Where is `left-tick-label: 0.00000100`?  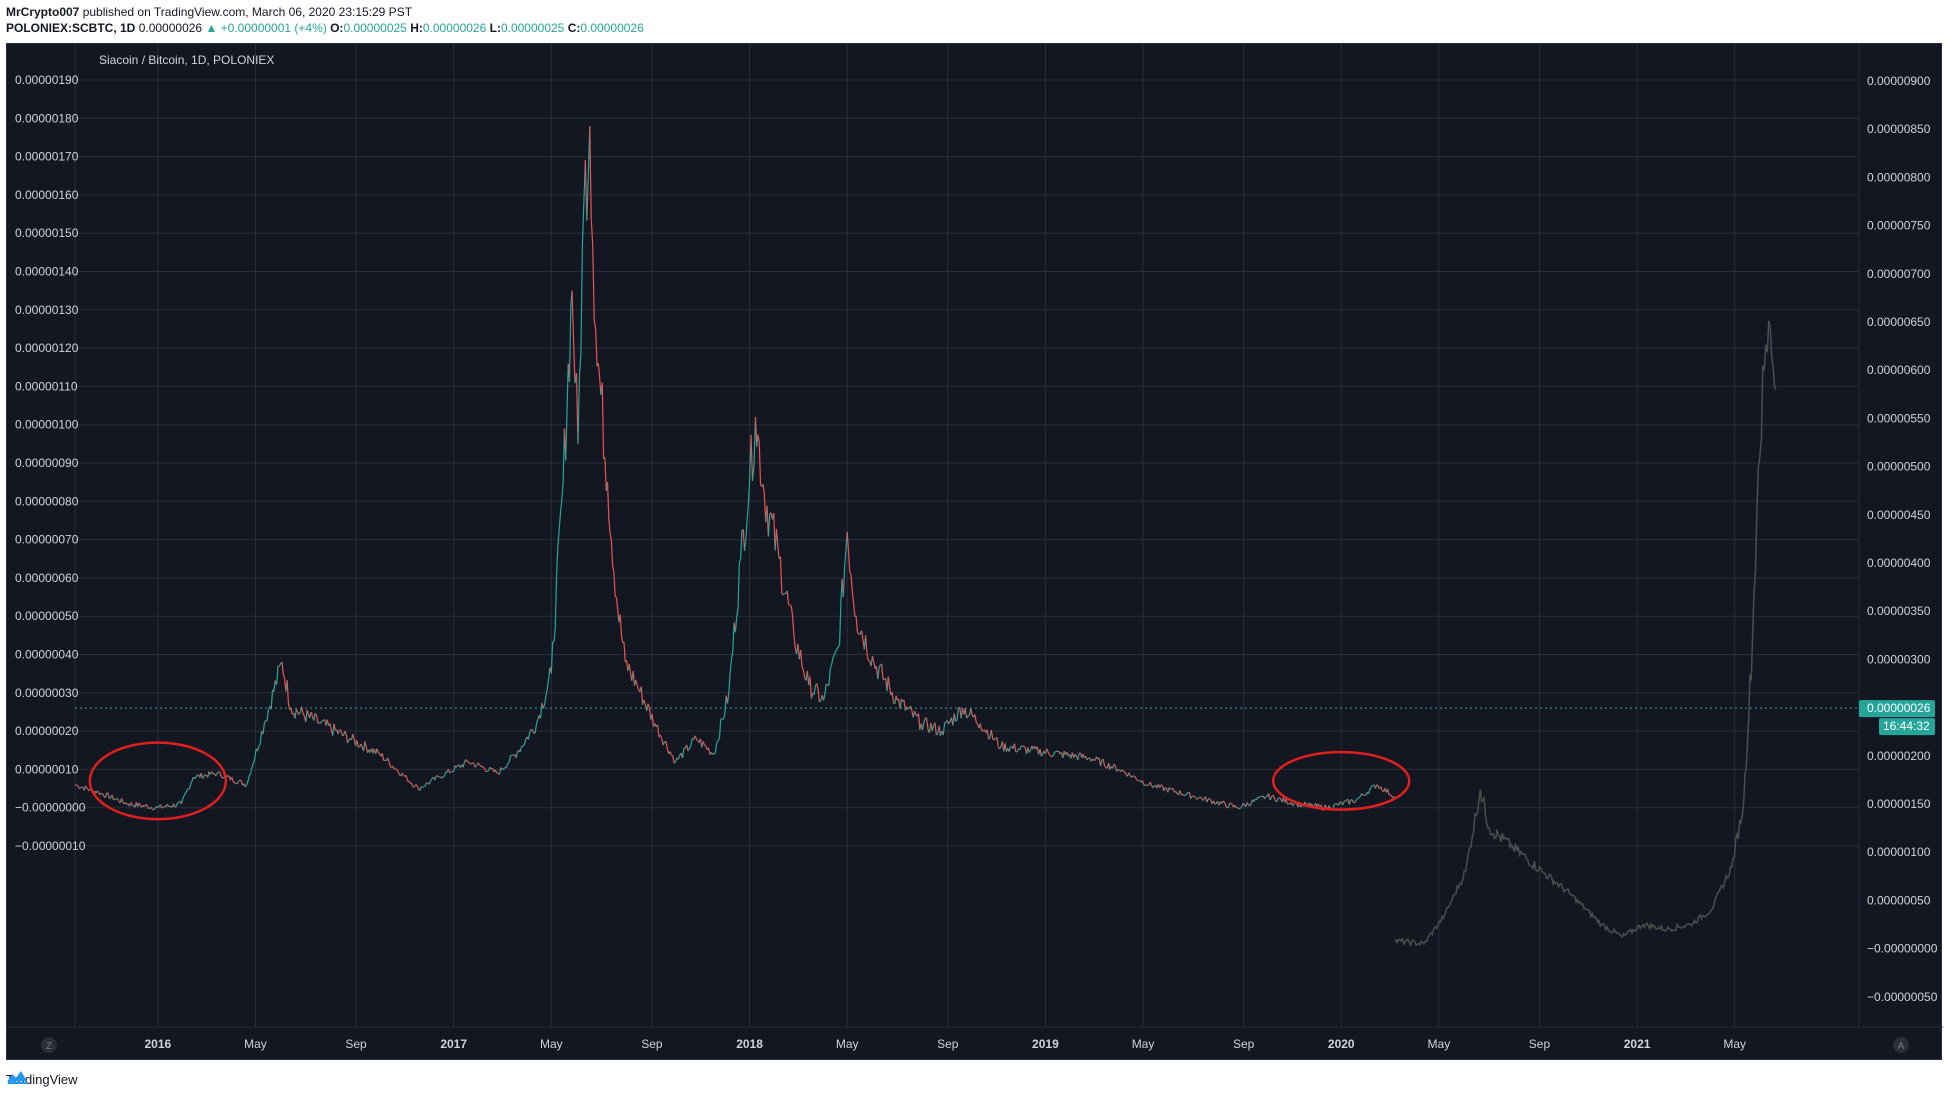 left-tick-label: 0.00000100 is located at coordinates (47, 425).